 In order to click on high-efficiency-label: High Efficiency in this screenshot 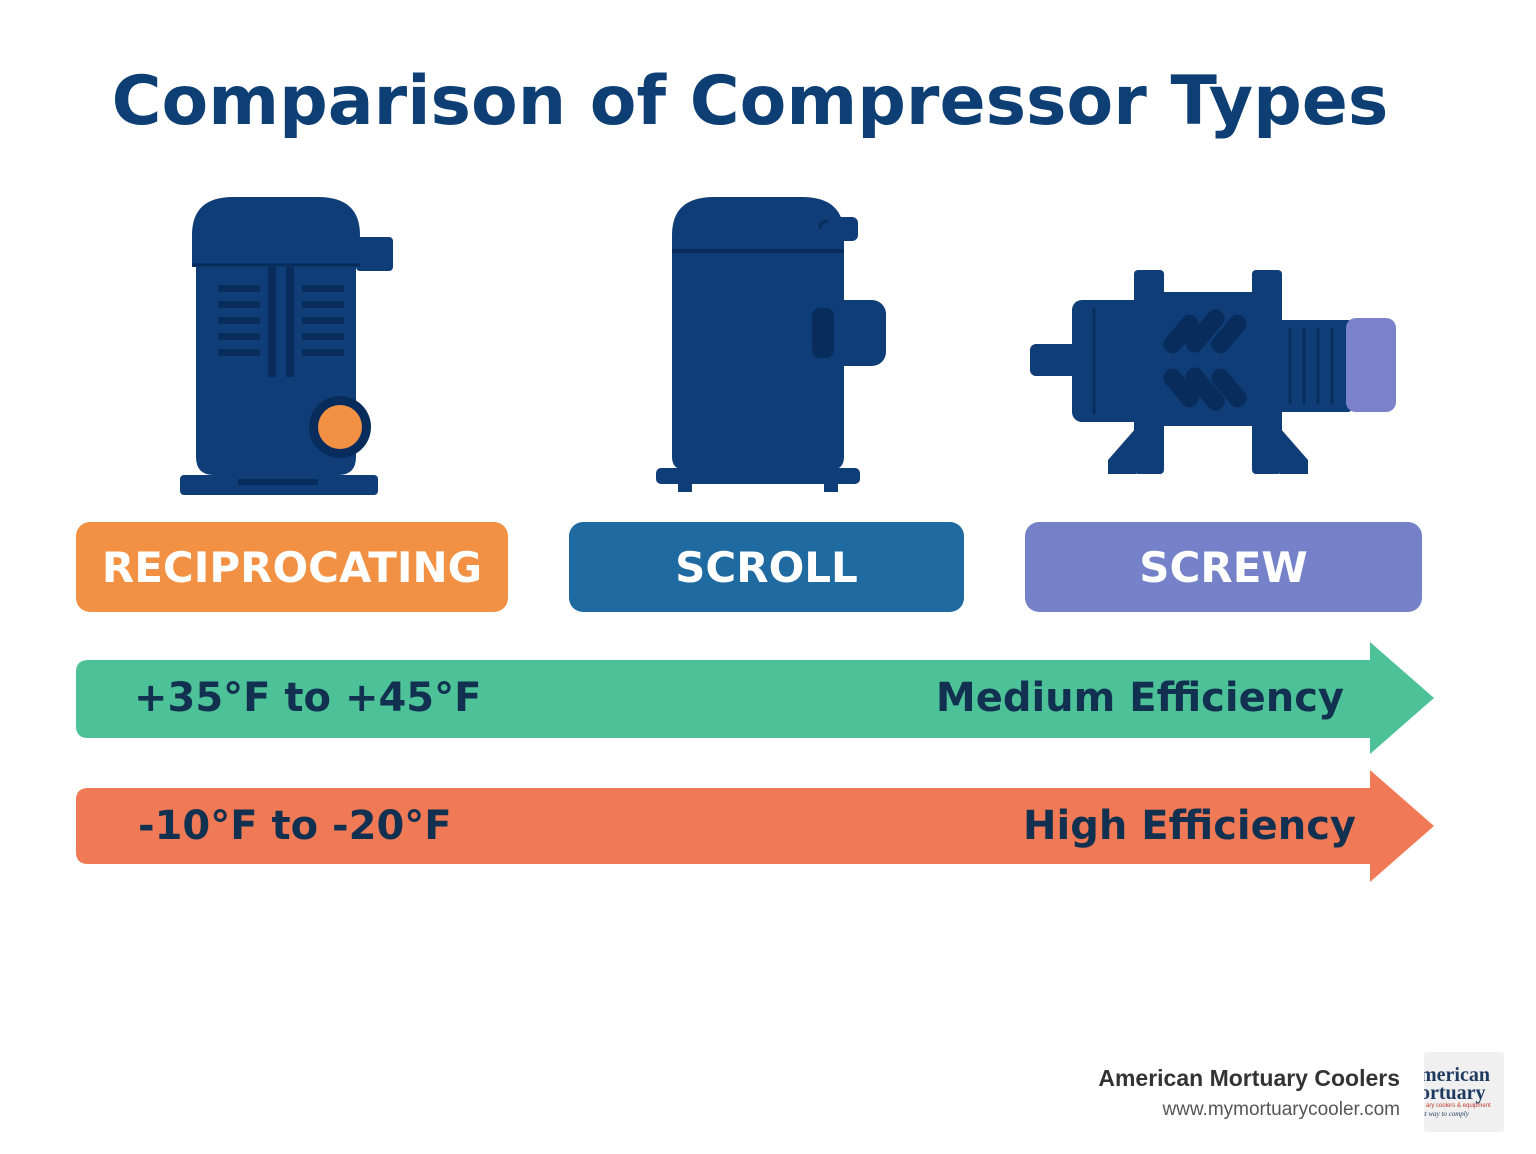, I will do `click(1189, 826)`.